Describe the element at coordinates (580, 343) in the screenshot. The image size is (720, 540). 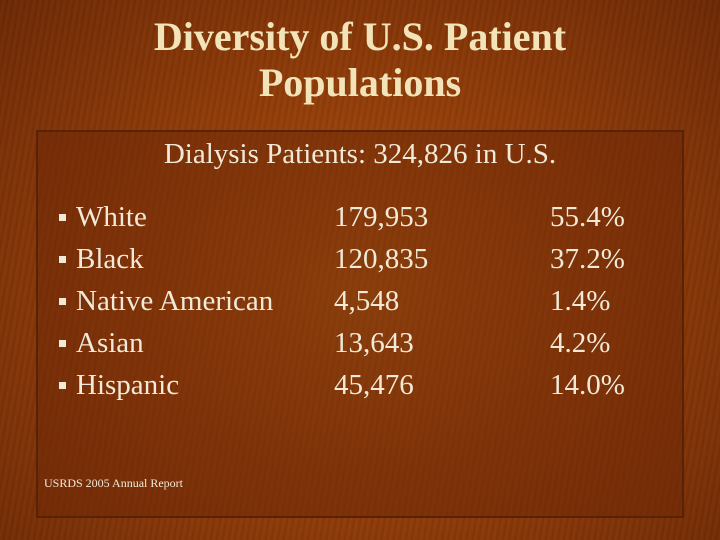
I see `patient-percent: 4.2%` at that location.